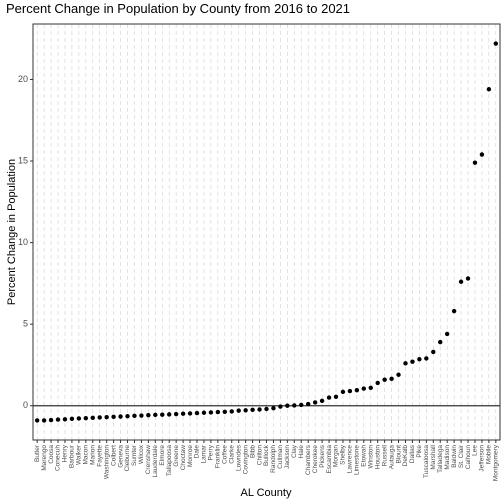  I want to click on x-tick-label: Dale, so click(197, 452).